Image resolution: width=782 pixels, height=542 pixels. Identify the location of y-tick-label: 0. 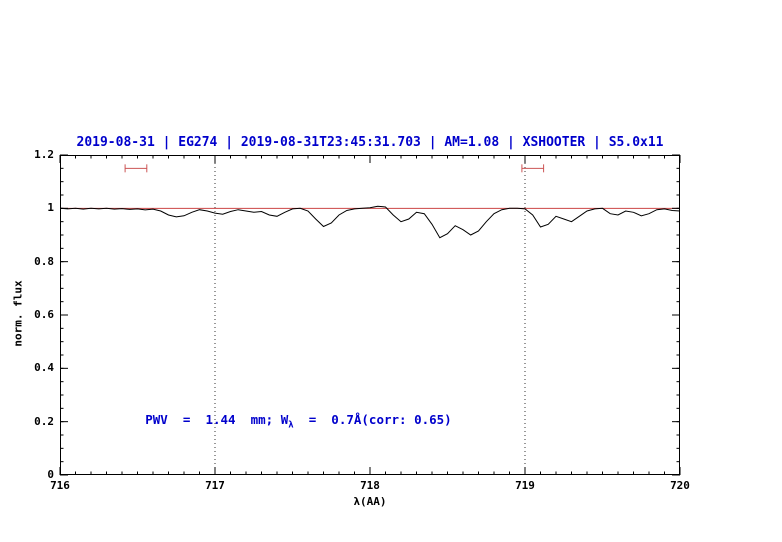
(50, 474).